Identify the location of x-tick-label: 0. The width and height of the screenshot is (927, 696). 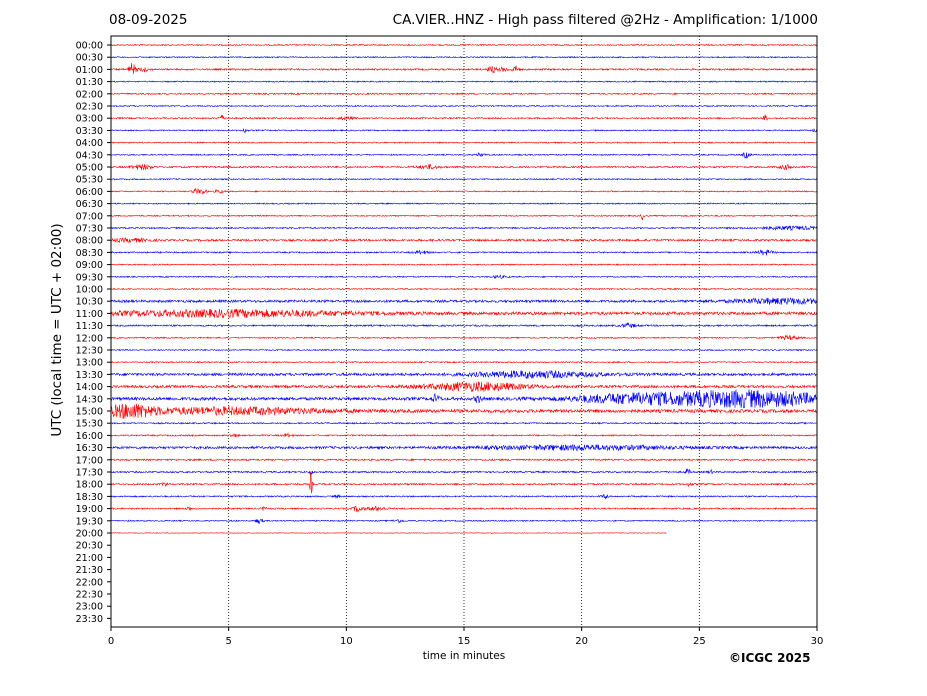
(111, 641).